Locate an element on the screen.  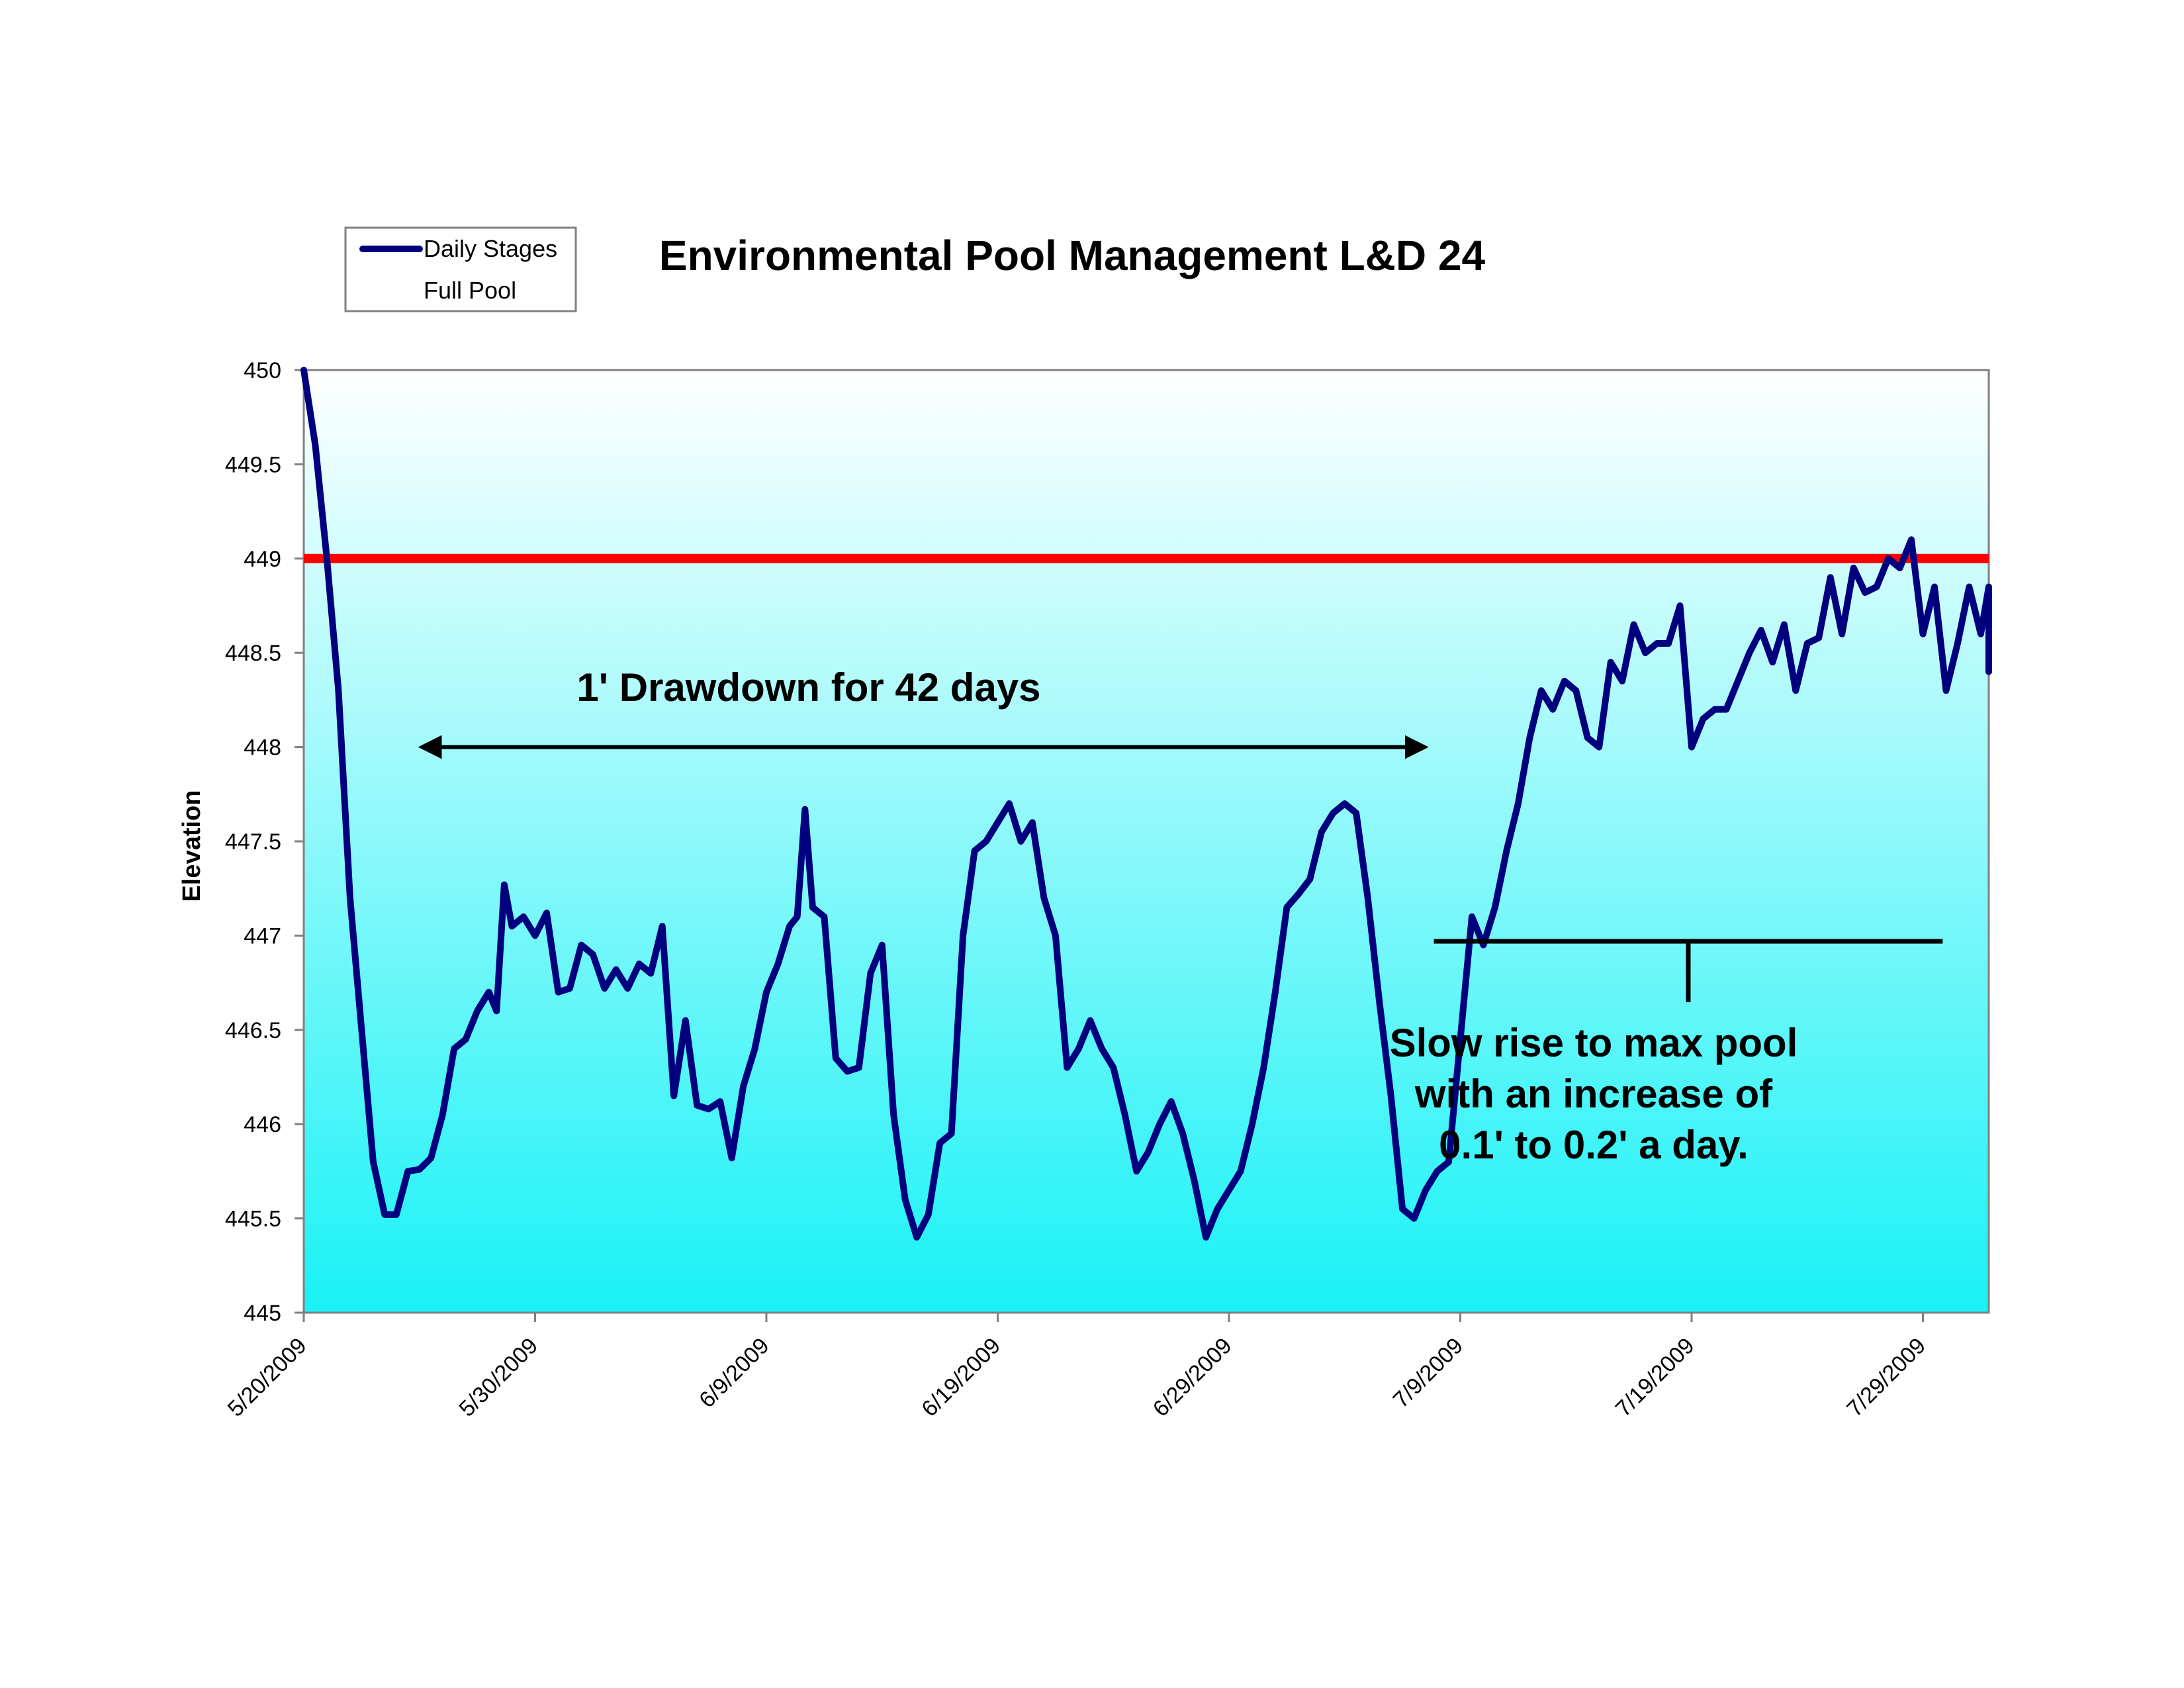
y-tick-label: 449.5 is located at coordinates (253, 464).